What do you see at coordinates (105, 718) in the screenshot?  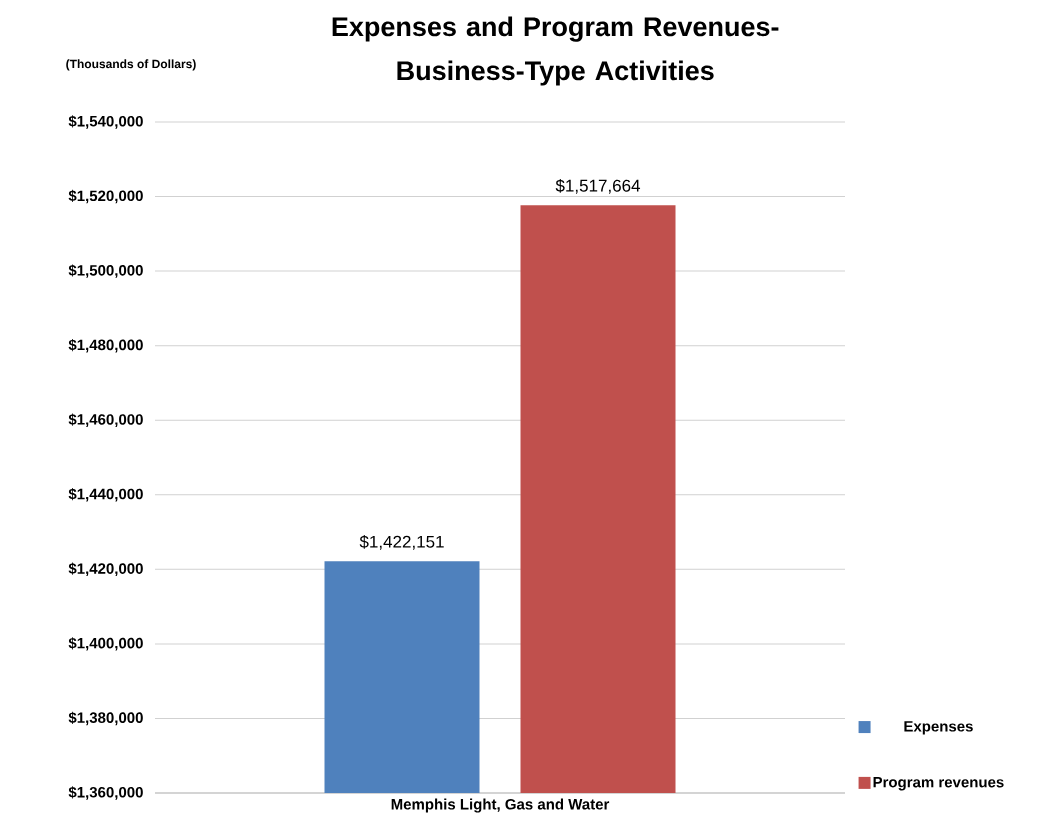 I see `y-tick-label: $1,380,000` at bounding box center [105, 718].